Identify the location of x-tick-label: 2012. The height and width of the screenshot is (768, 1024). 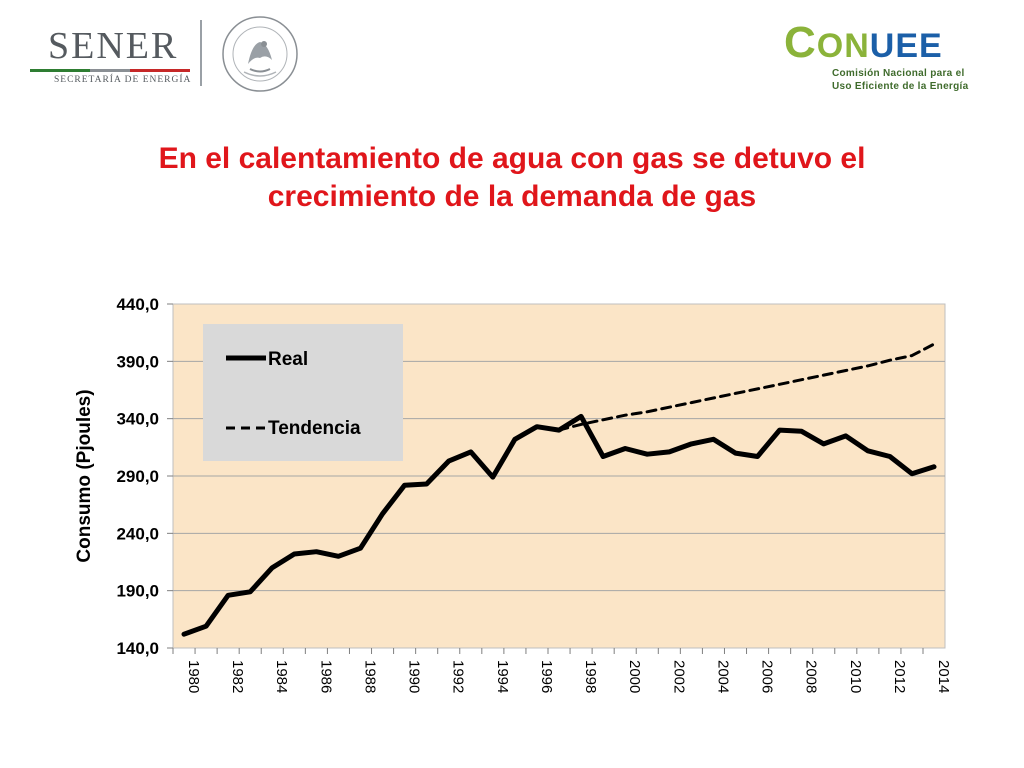
(899, 676).